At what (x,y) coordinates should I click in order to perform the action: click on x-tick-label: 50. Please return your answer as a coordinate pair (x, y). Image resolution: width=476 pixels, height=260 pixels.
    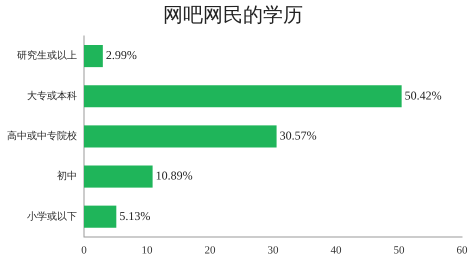
    Looking at the image, I should click on (399, 250).